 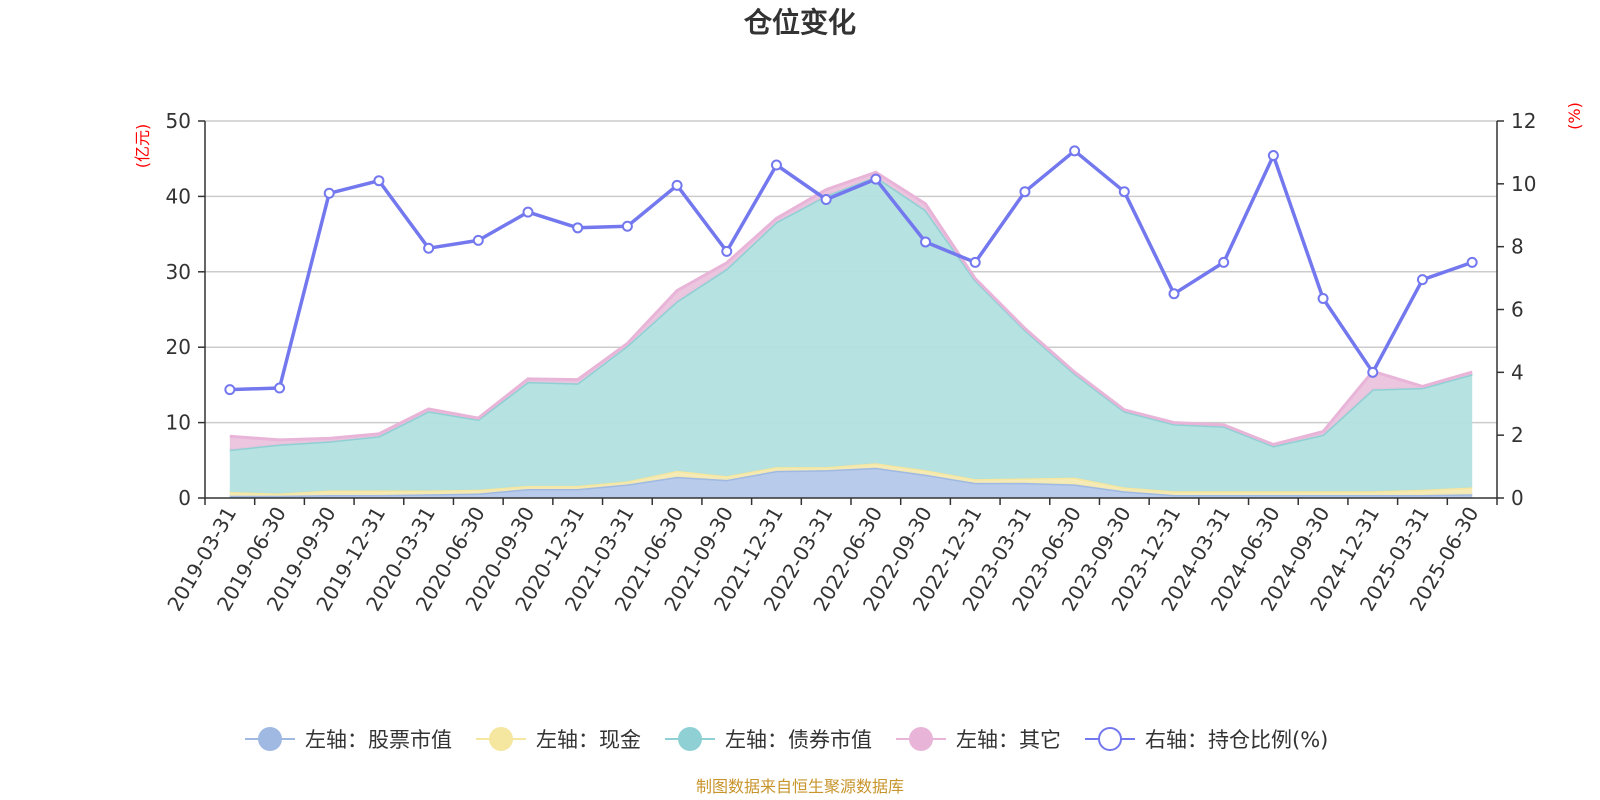 I want to click on legend-item-1: 左轴：股票市值, so click(x=348, y=739).